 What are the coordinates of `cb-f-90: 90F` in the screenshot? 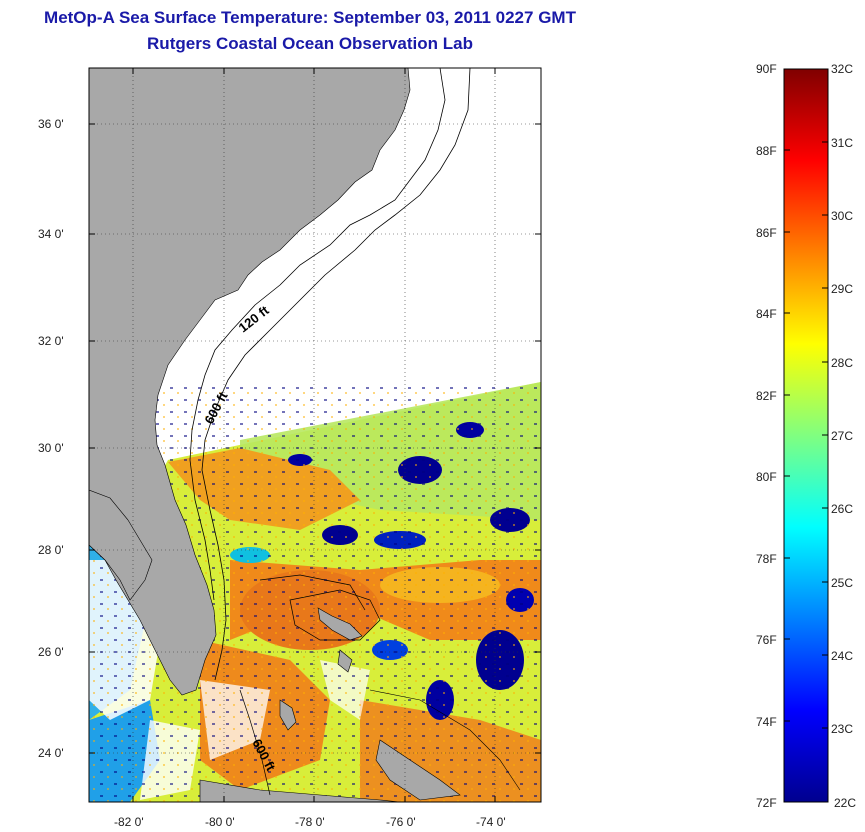 It's located at (766, 69).